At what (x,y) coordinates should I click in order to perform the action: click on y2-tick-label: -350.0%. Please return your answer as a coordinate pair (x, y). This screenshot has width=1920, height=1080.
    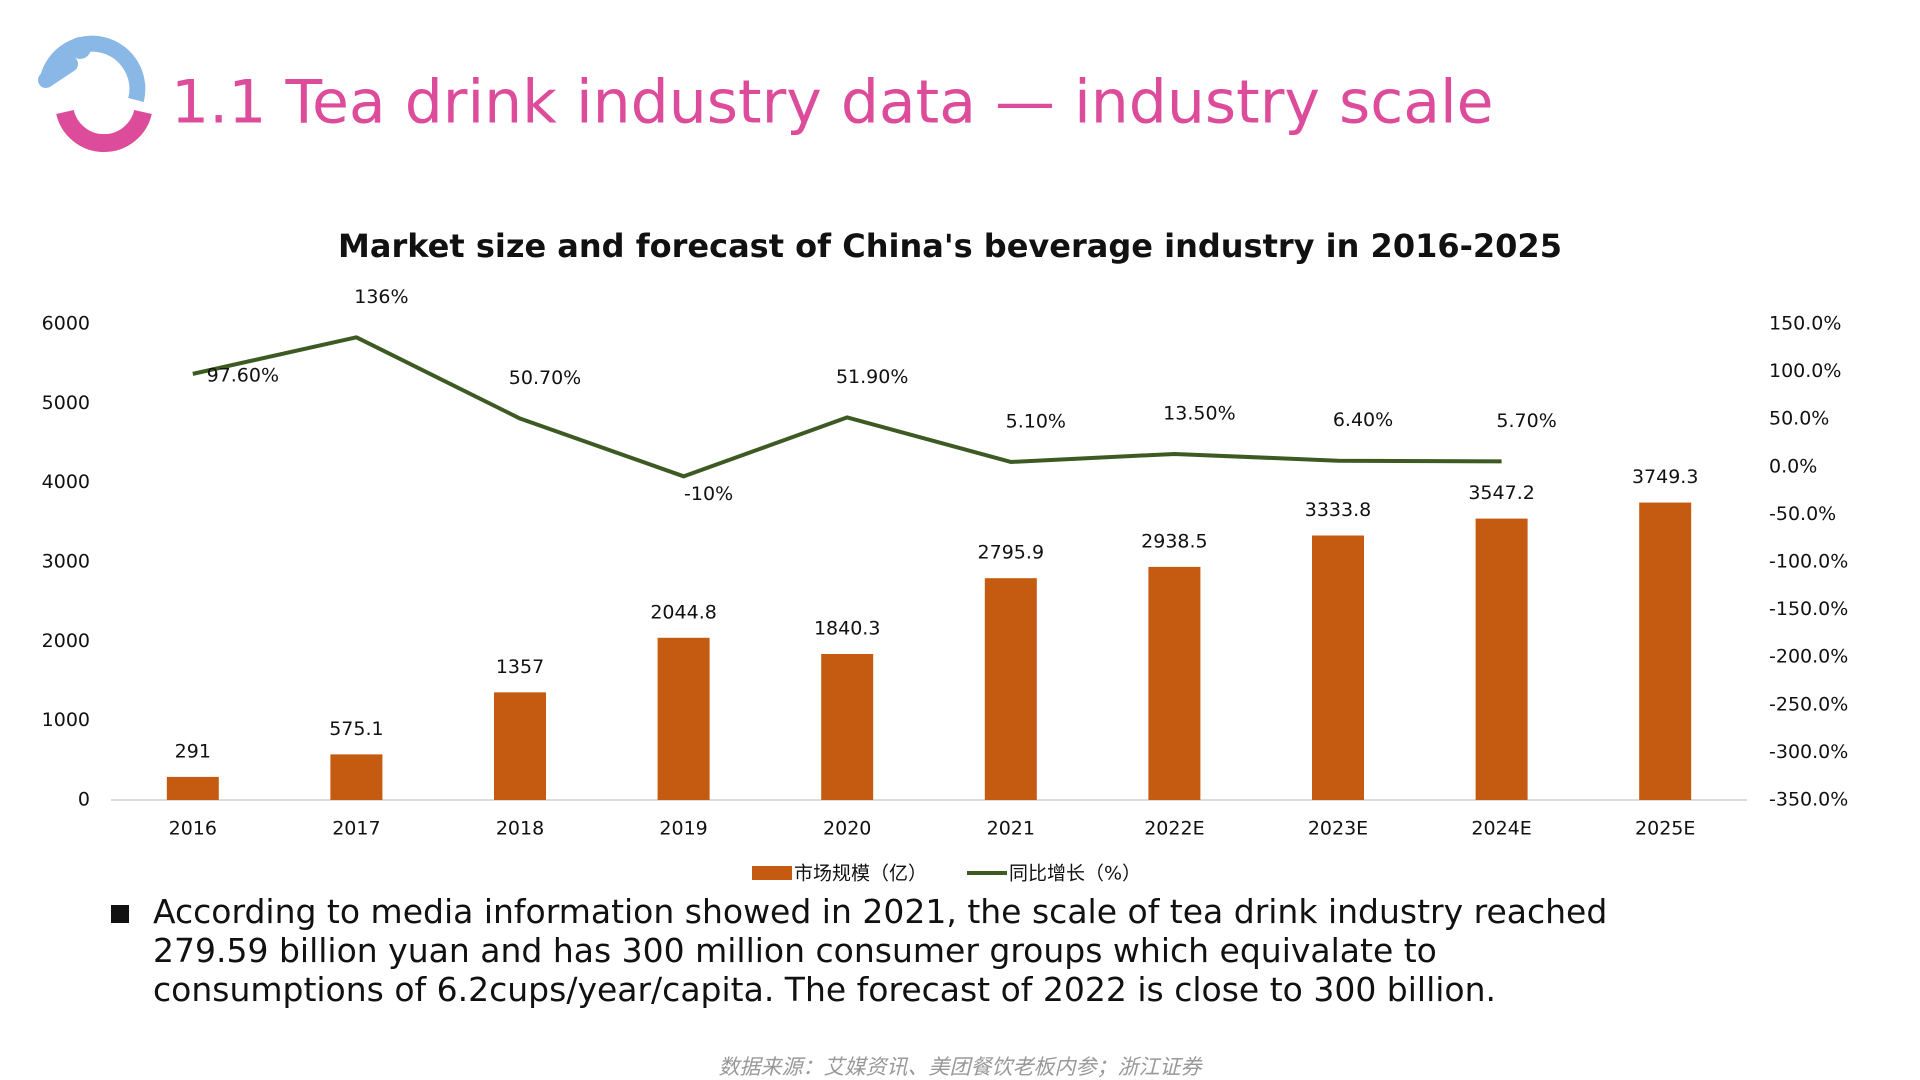
    Looking at the image, I should click on (1808, 800).